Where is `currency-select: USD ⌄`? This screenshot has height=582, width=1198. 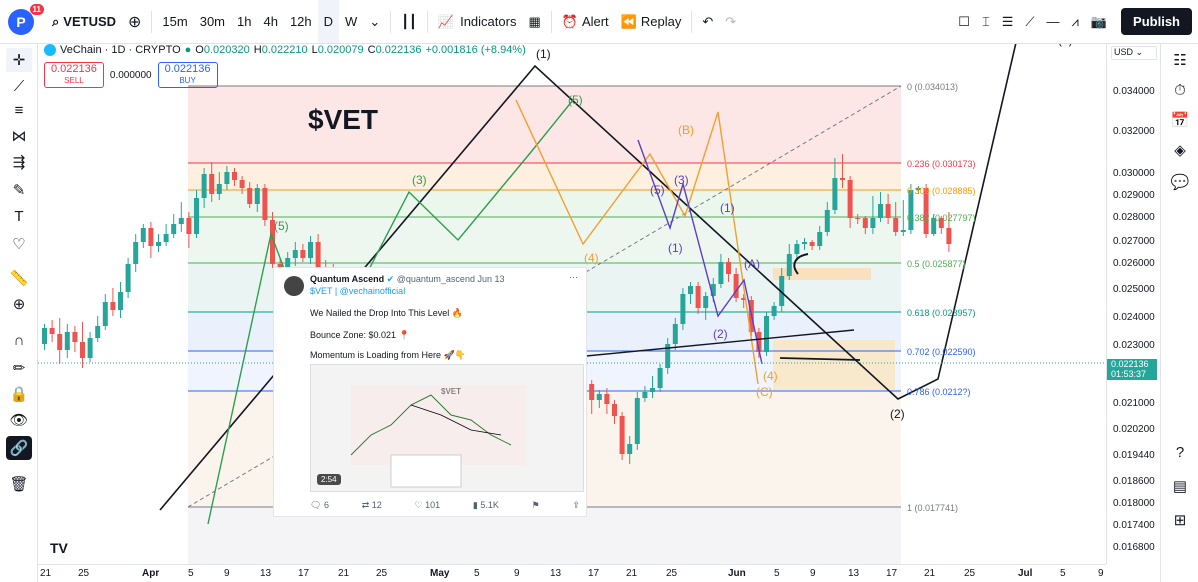 currency-select: USD ⌄ is located at coordinates (1134, 53).